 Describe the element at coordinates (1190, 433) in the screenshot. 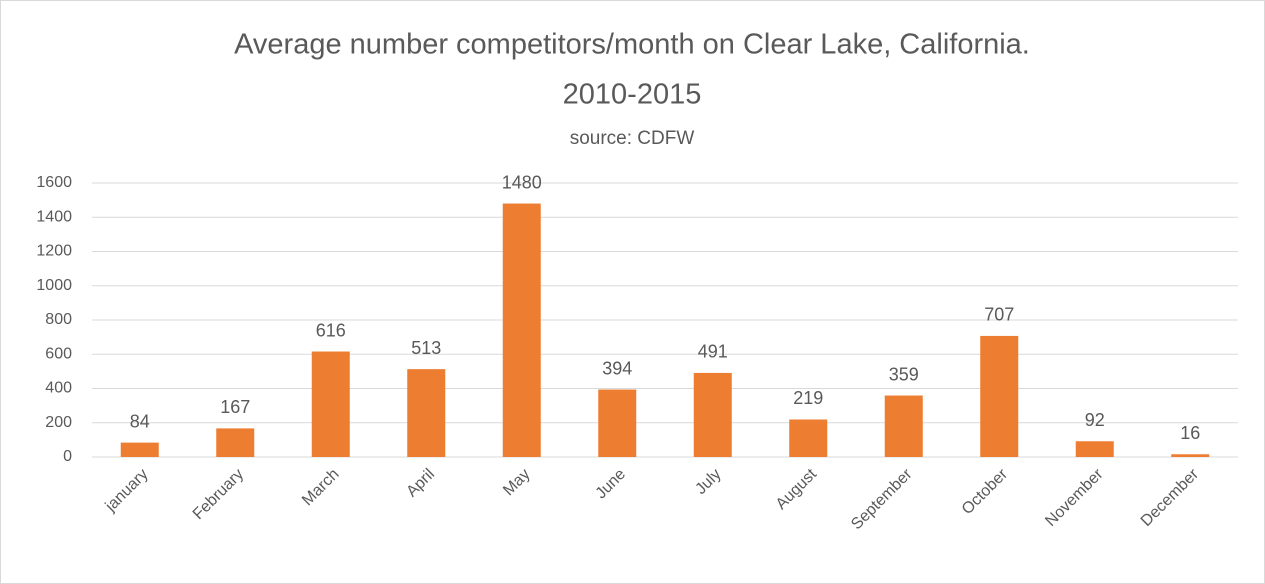

I see `data-label: 16` at that location.